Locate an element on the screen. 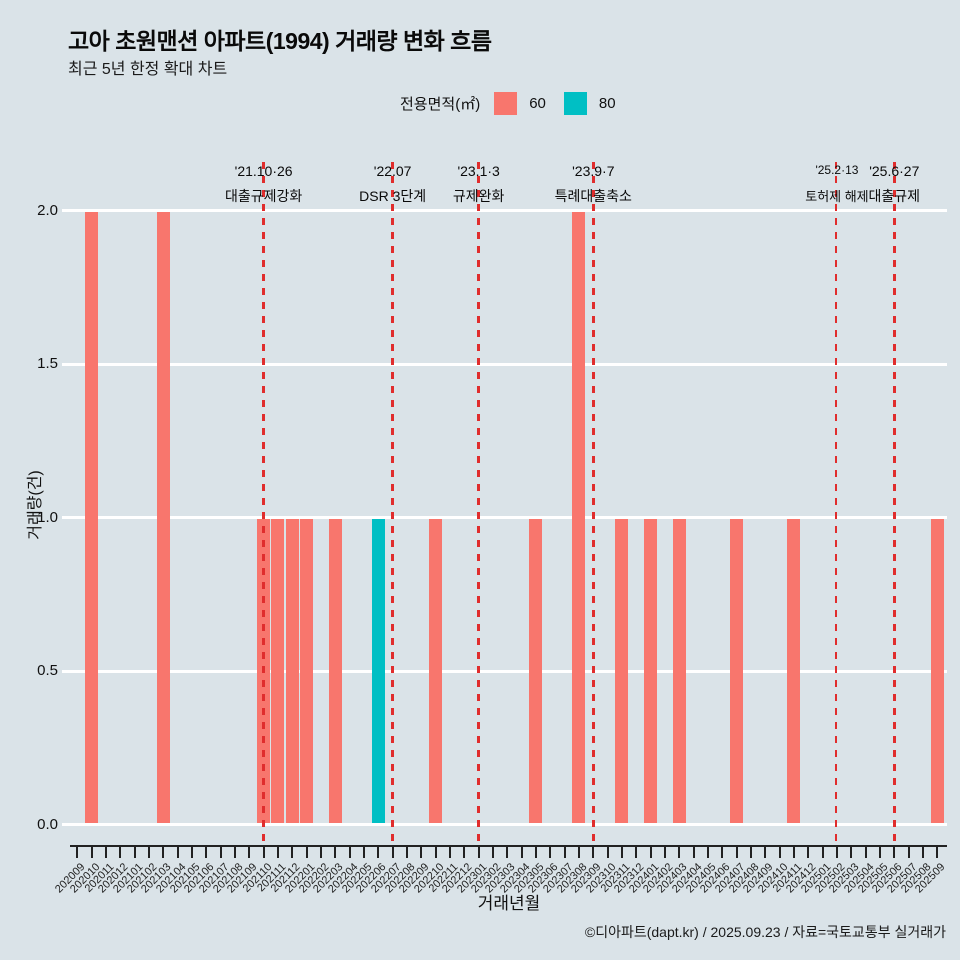 Image resolution: width=960 pixels, height=960 pixels. event-label: 특례대출축소 is located at coordinates (593, 196).